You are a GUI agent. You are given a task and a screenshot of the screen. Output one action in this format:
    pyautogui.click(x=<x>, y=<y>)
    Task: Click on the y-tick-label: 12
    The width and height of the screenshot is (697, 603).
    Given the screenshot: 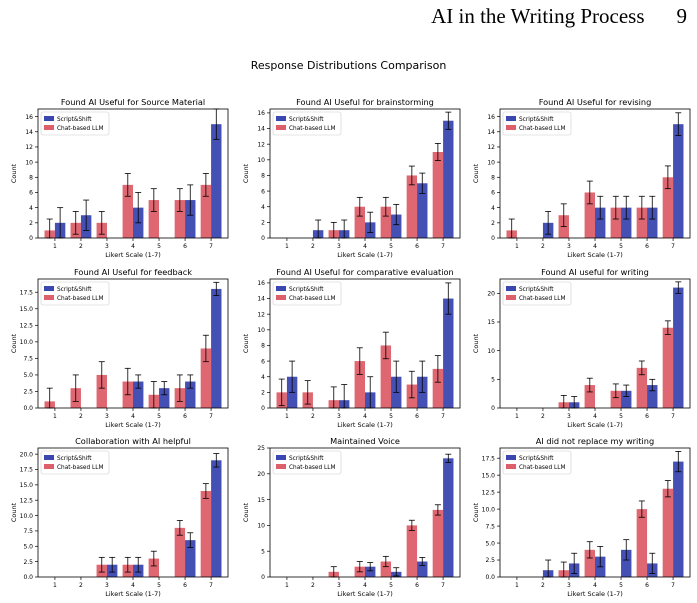 What is the action you would take?
    pyautogui.click(x=491, y=147)
    